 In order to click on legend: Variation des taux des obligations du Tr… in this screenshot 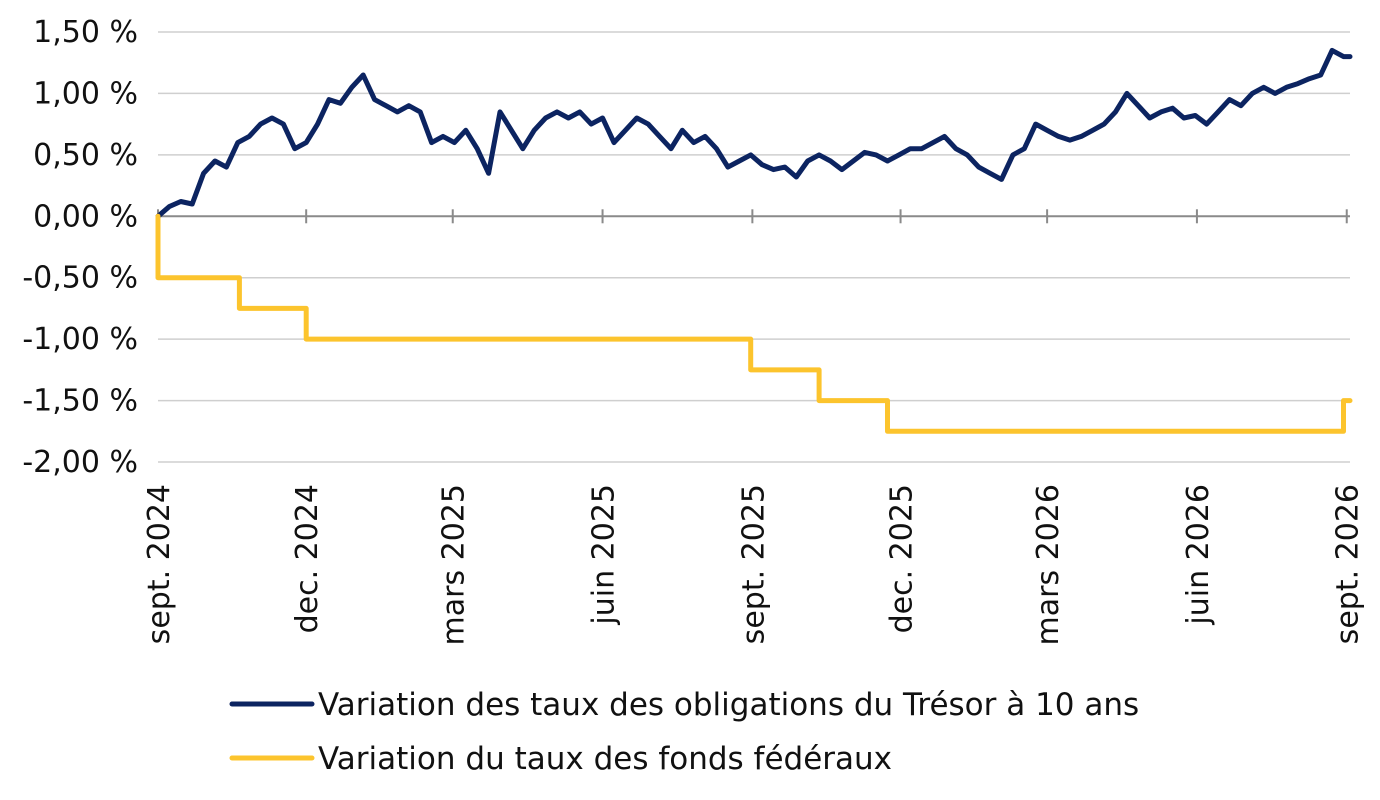, I will do `click(684, 732)`.